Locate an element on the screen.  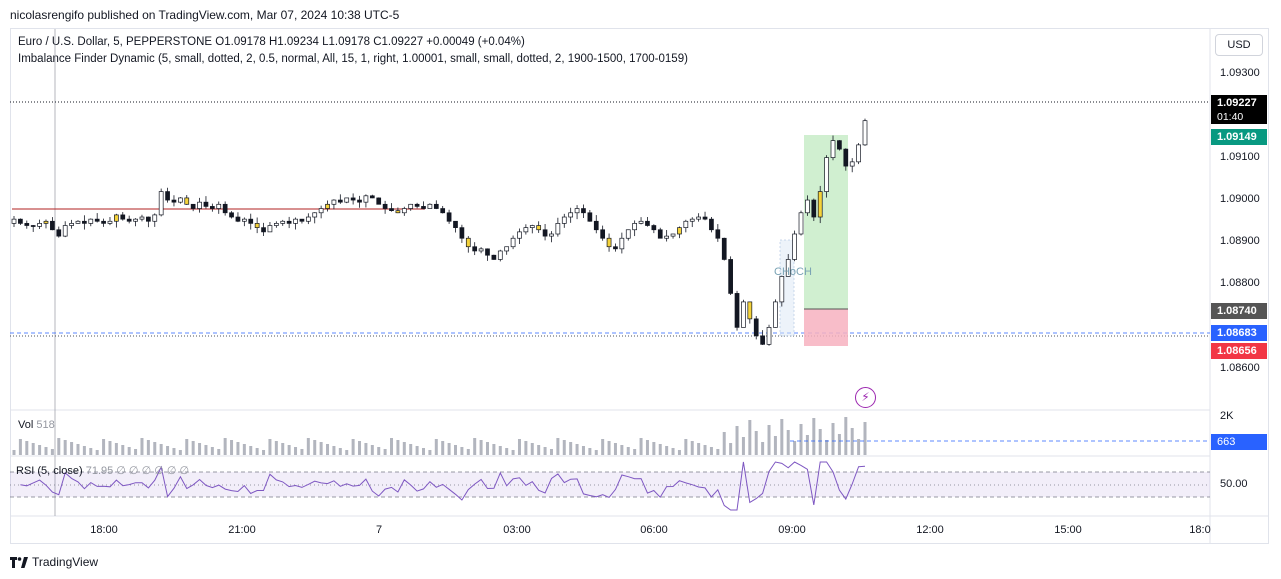
tradingview-brand: TradingView is located at coordinates (65, 562).